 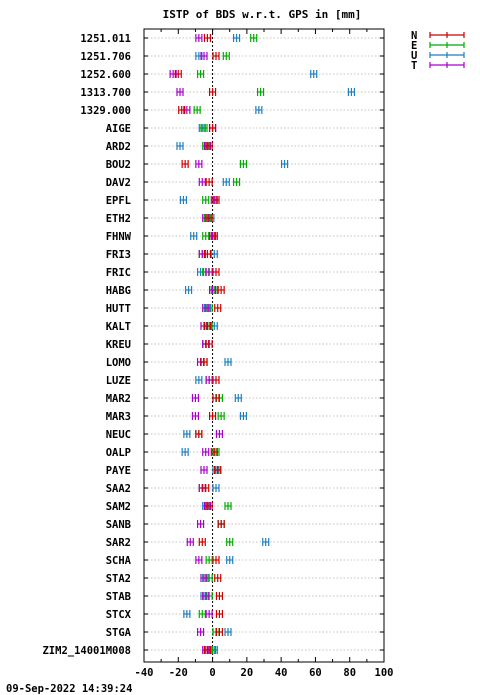 I want to click on marker-T-HUTT, so click(x=206, y=308).